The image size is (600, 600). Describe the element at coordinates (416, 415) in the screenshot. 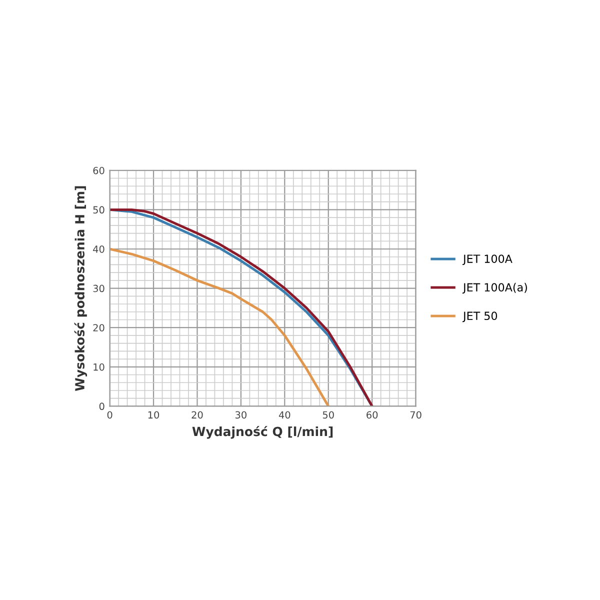

I see `x-tick-label: 70` at that location.